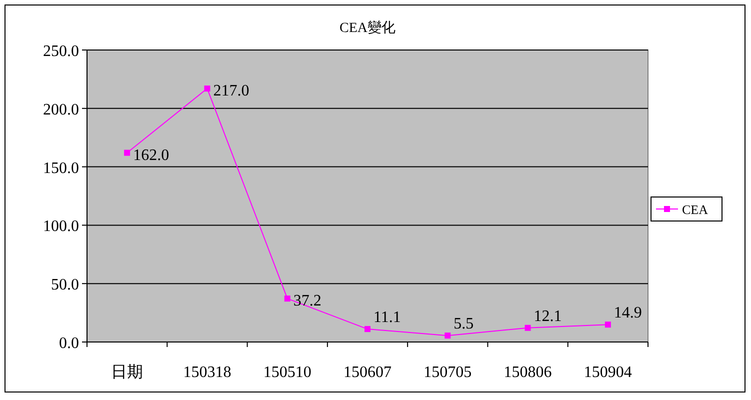  Describe the element at coordinates (231, 91) in the screenshot. I see `data-label: 217.0` at that location.